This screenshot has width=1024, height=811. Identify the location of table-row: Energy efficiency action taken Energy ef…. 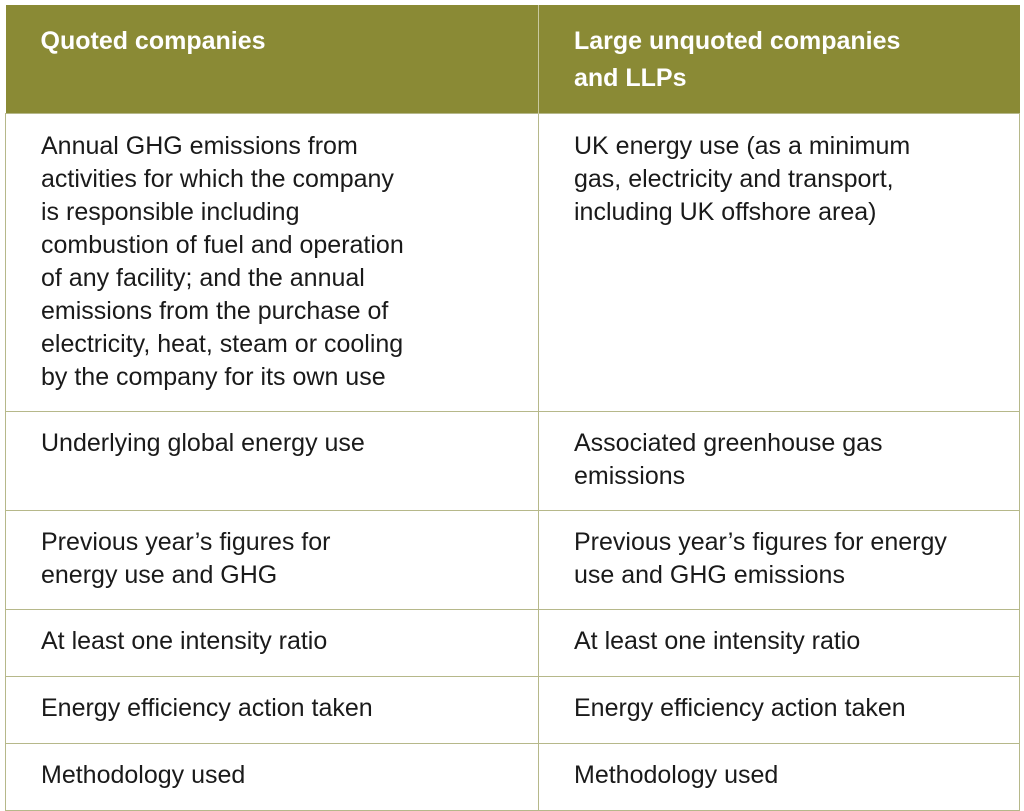
(512, 710).